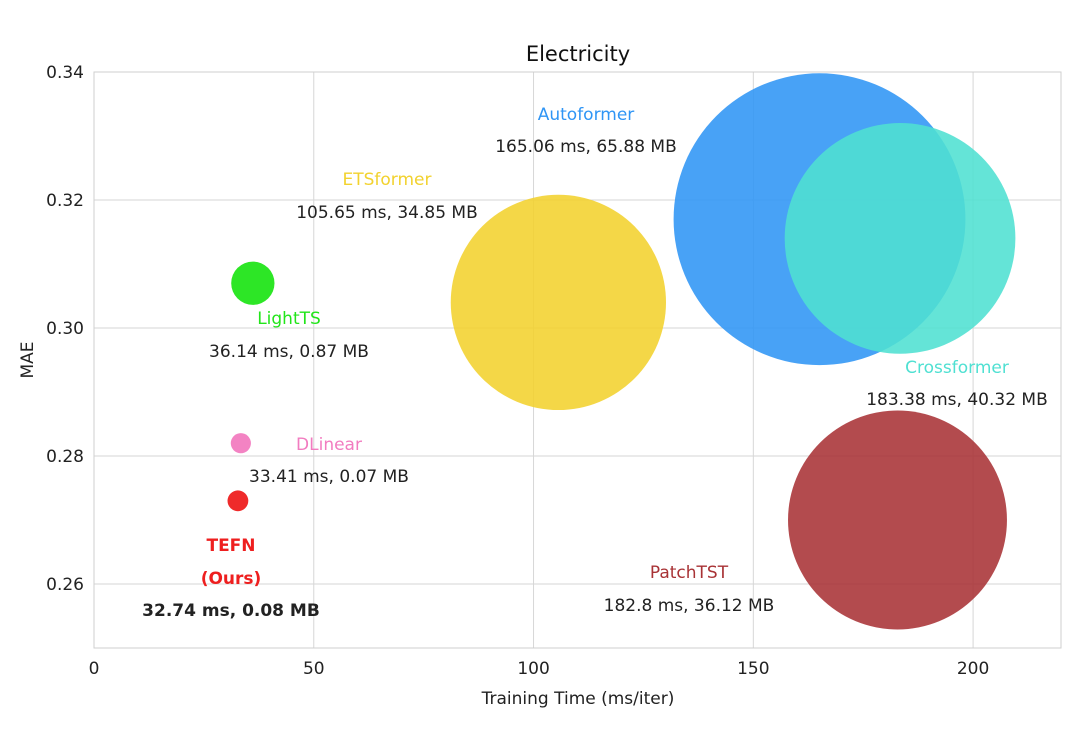  I want to click on label-value-etsformer: 105.65 ms, 34.85 MB, so click(387, 213).